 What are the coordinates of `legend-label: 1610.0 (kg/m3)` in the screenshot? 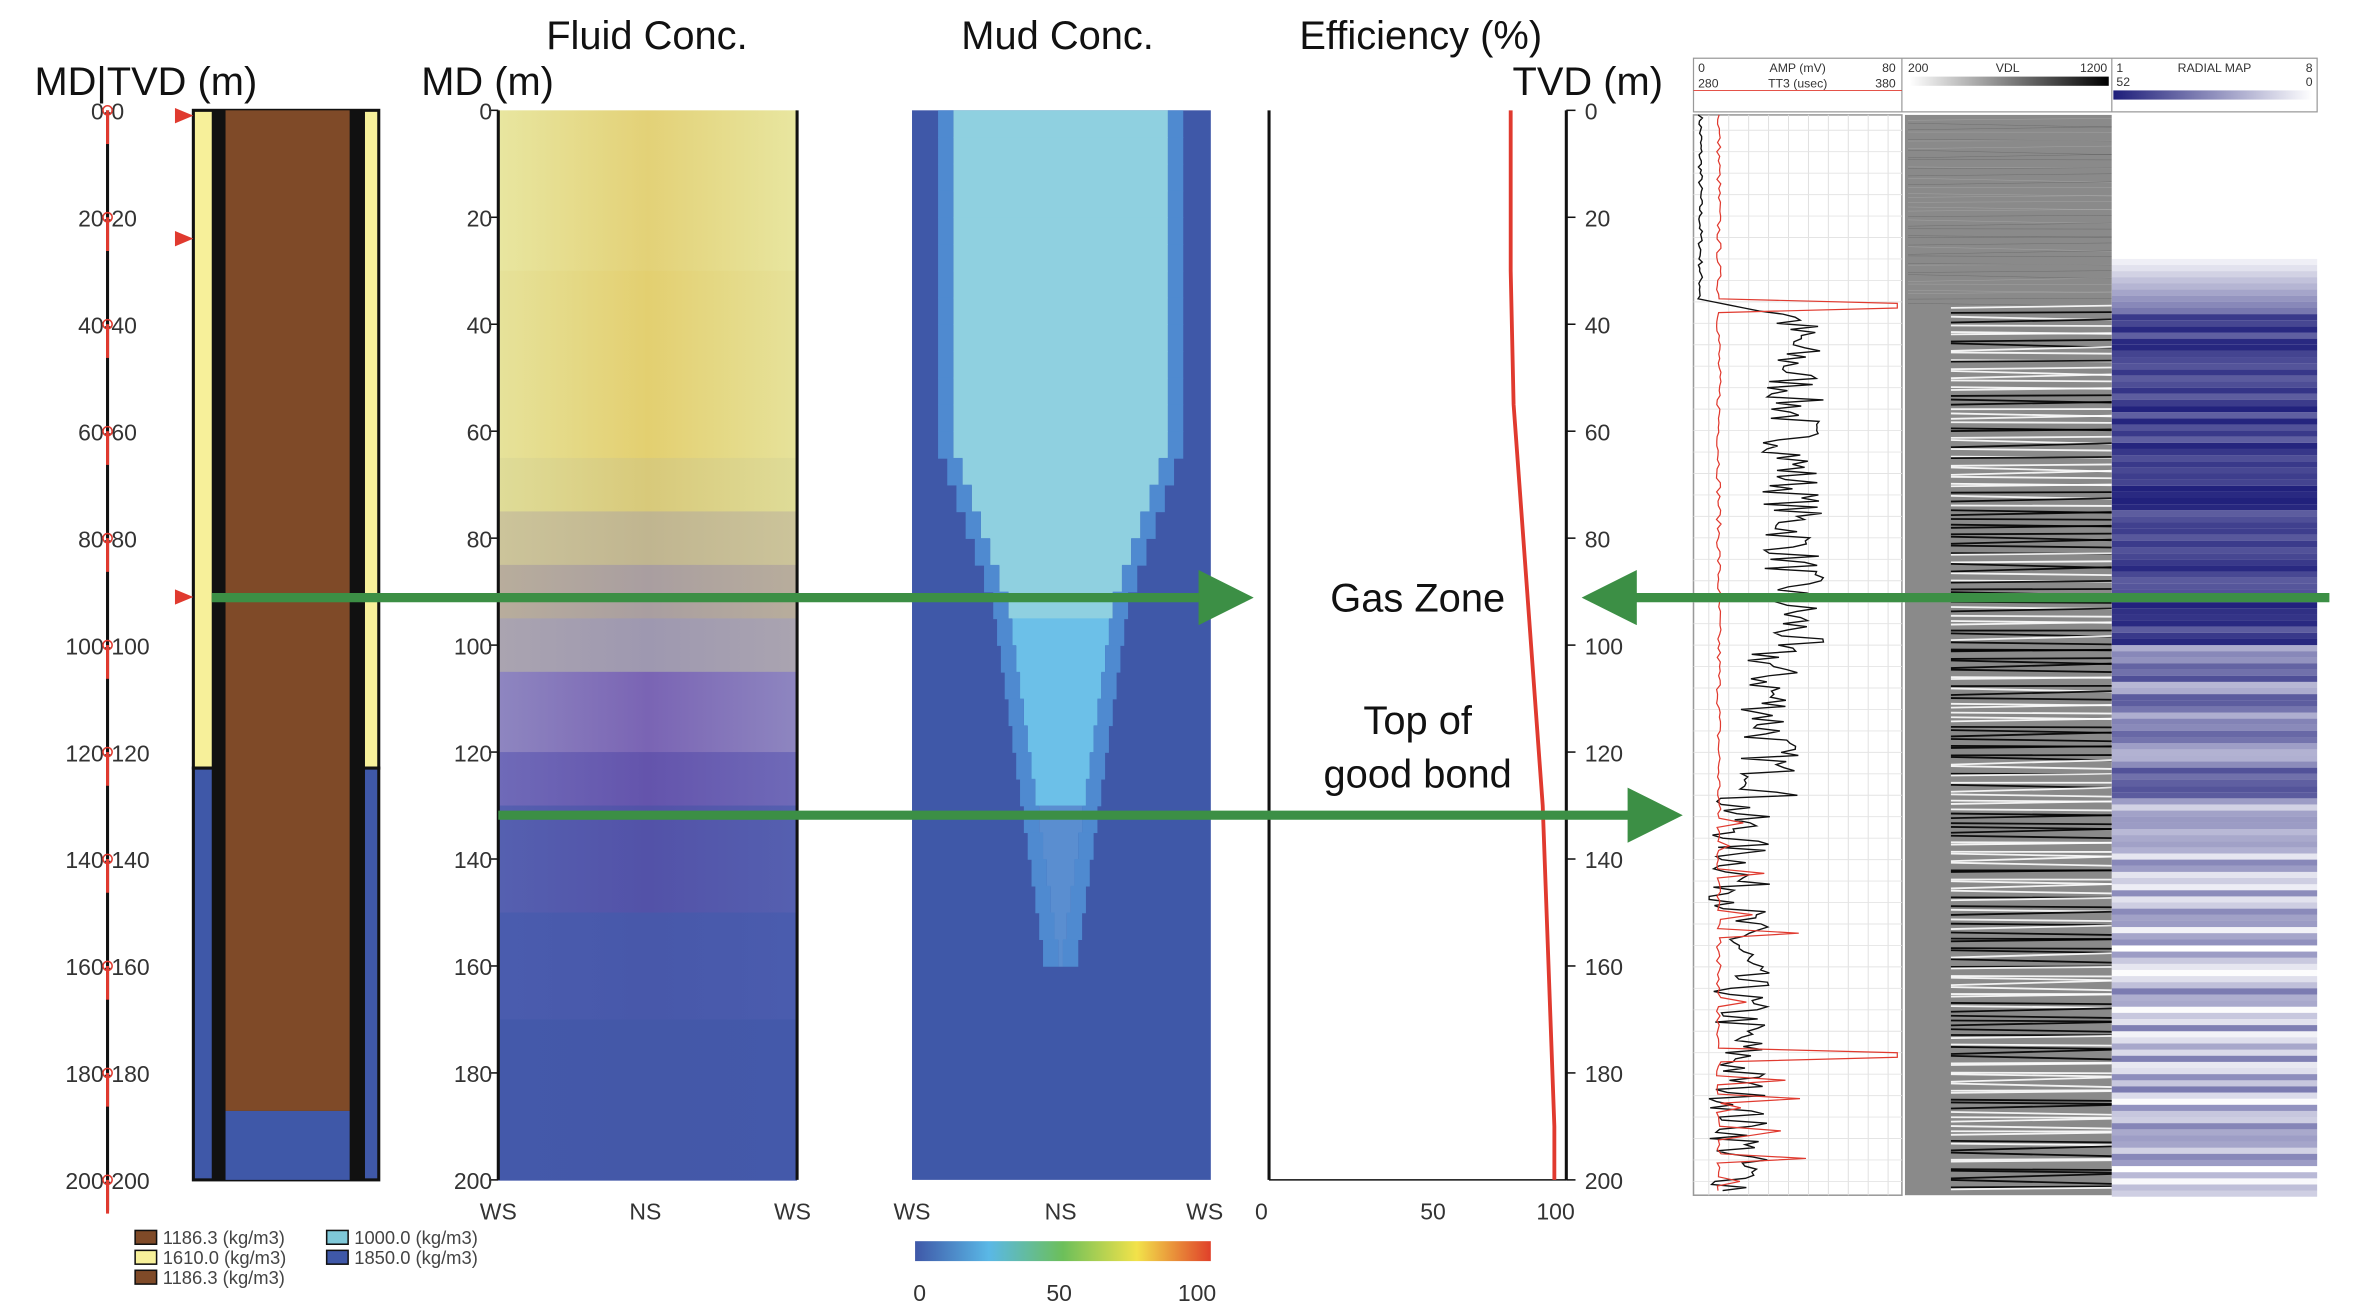 It's located at (225, 1257).